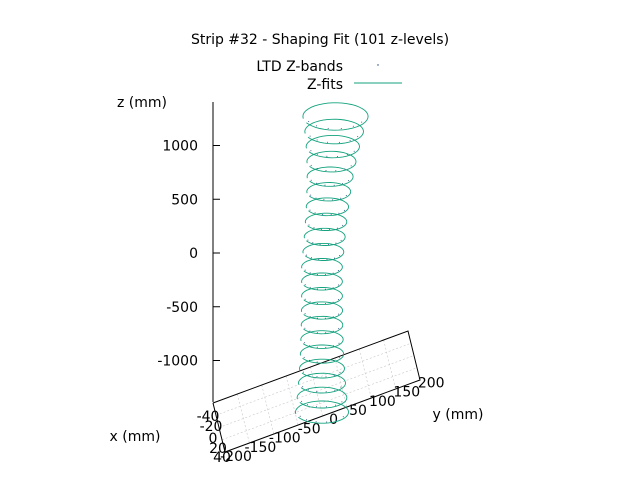  What do you see at coordinates (180, 147) in the screenshot?
I see `z-tick-label: 1000` at bounding box center [180, 147].